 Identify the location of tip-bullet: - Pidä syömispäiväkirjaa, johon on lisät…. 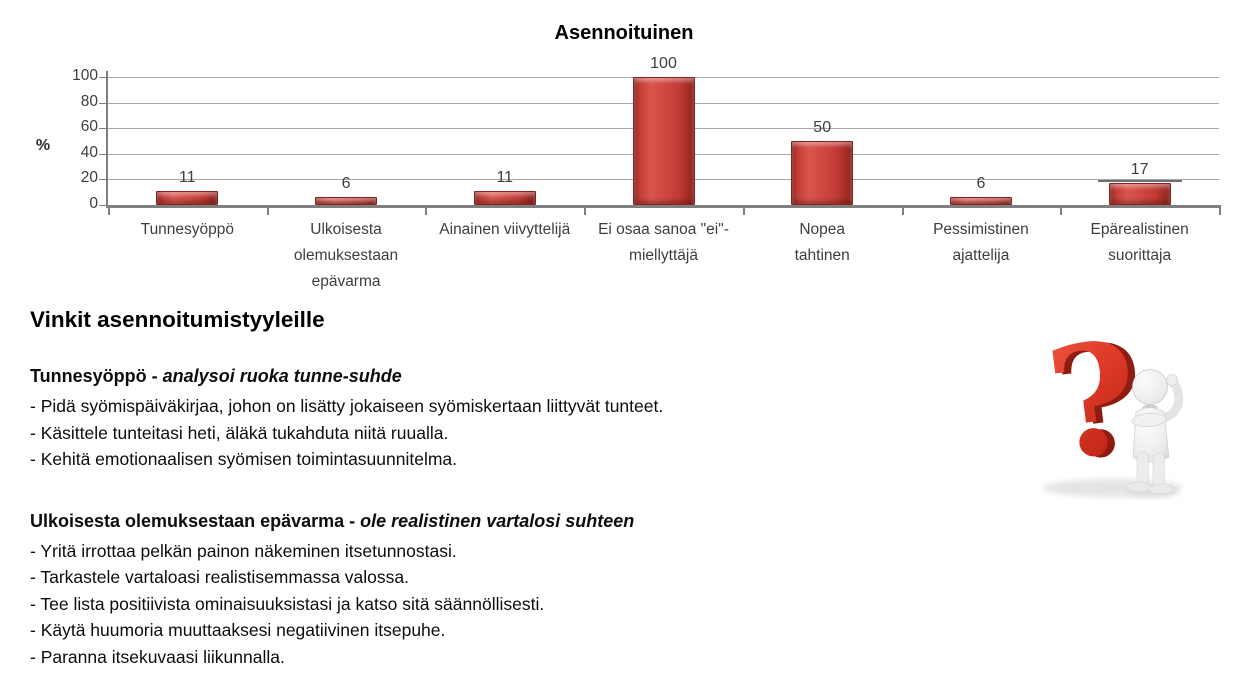
(347, 406).